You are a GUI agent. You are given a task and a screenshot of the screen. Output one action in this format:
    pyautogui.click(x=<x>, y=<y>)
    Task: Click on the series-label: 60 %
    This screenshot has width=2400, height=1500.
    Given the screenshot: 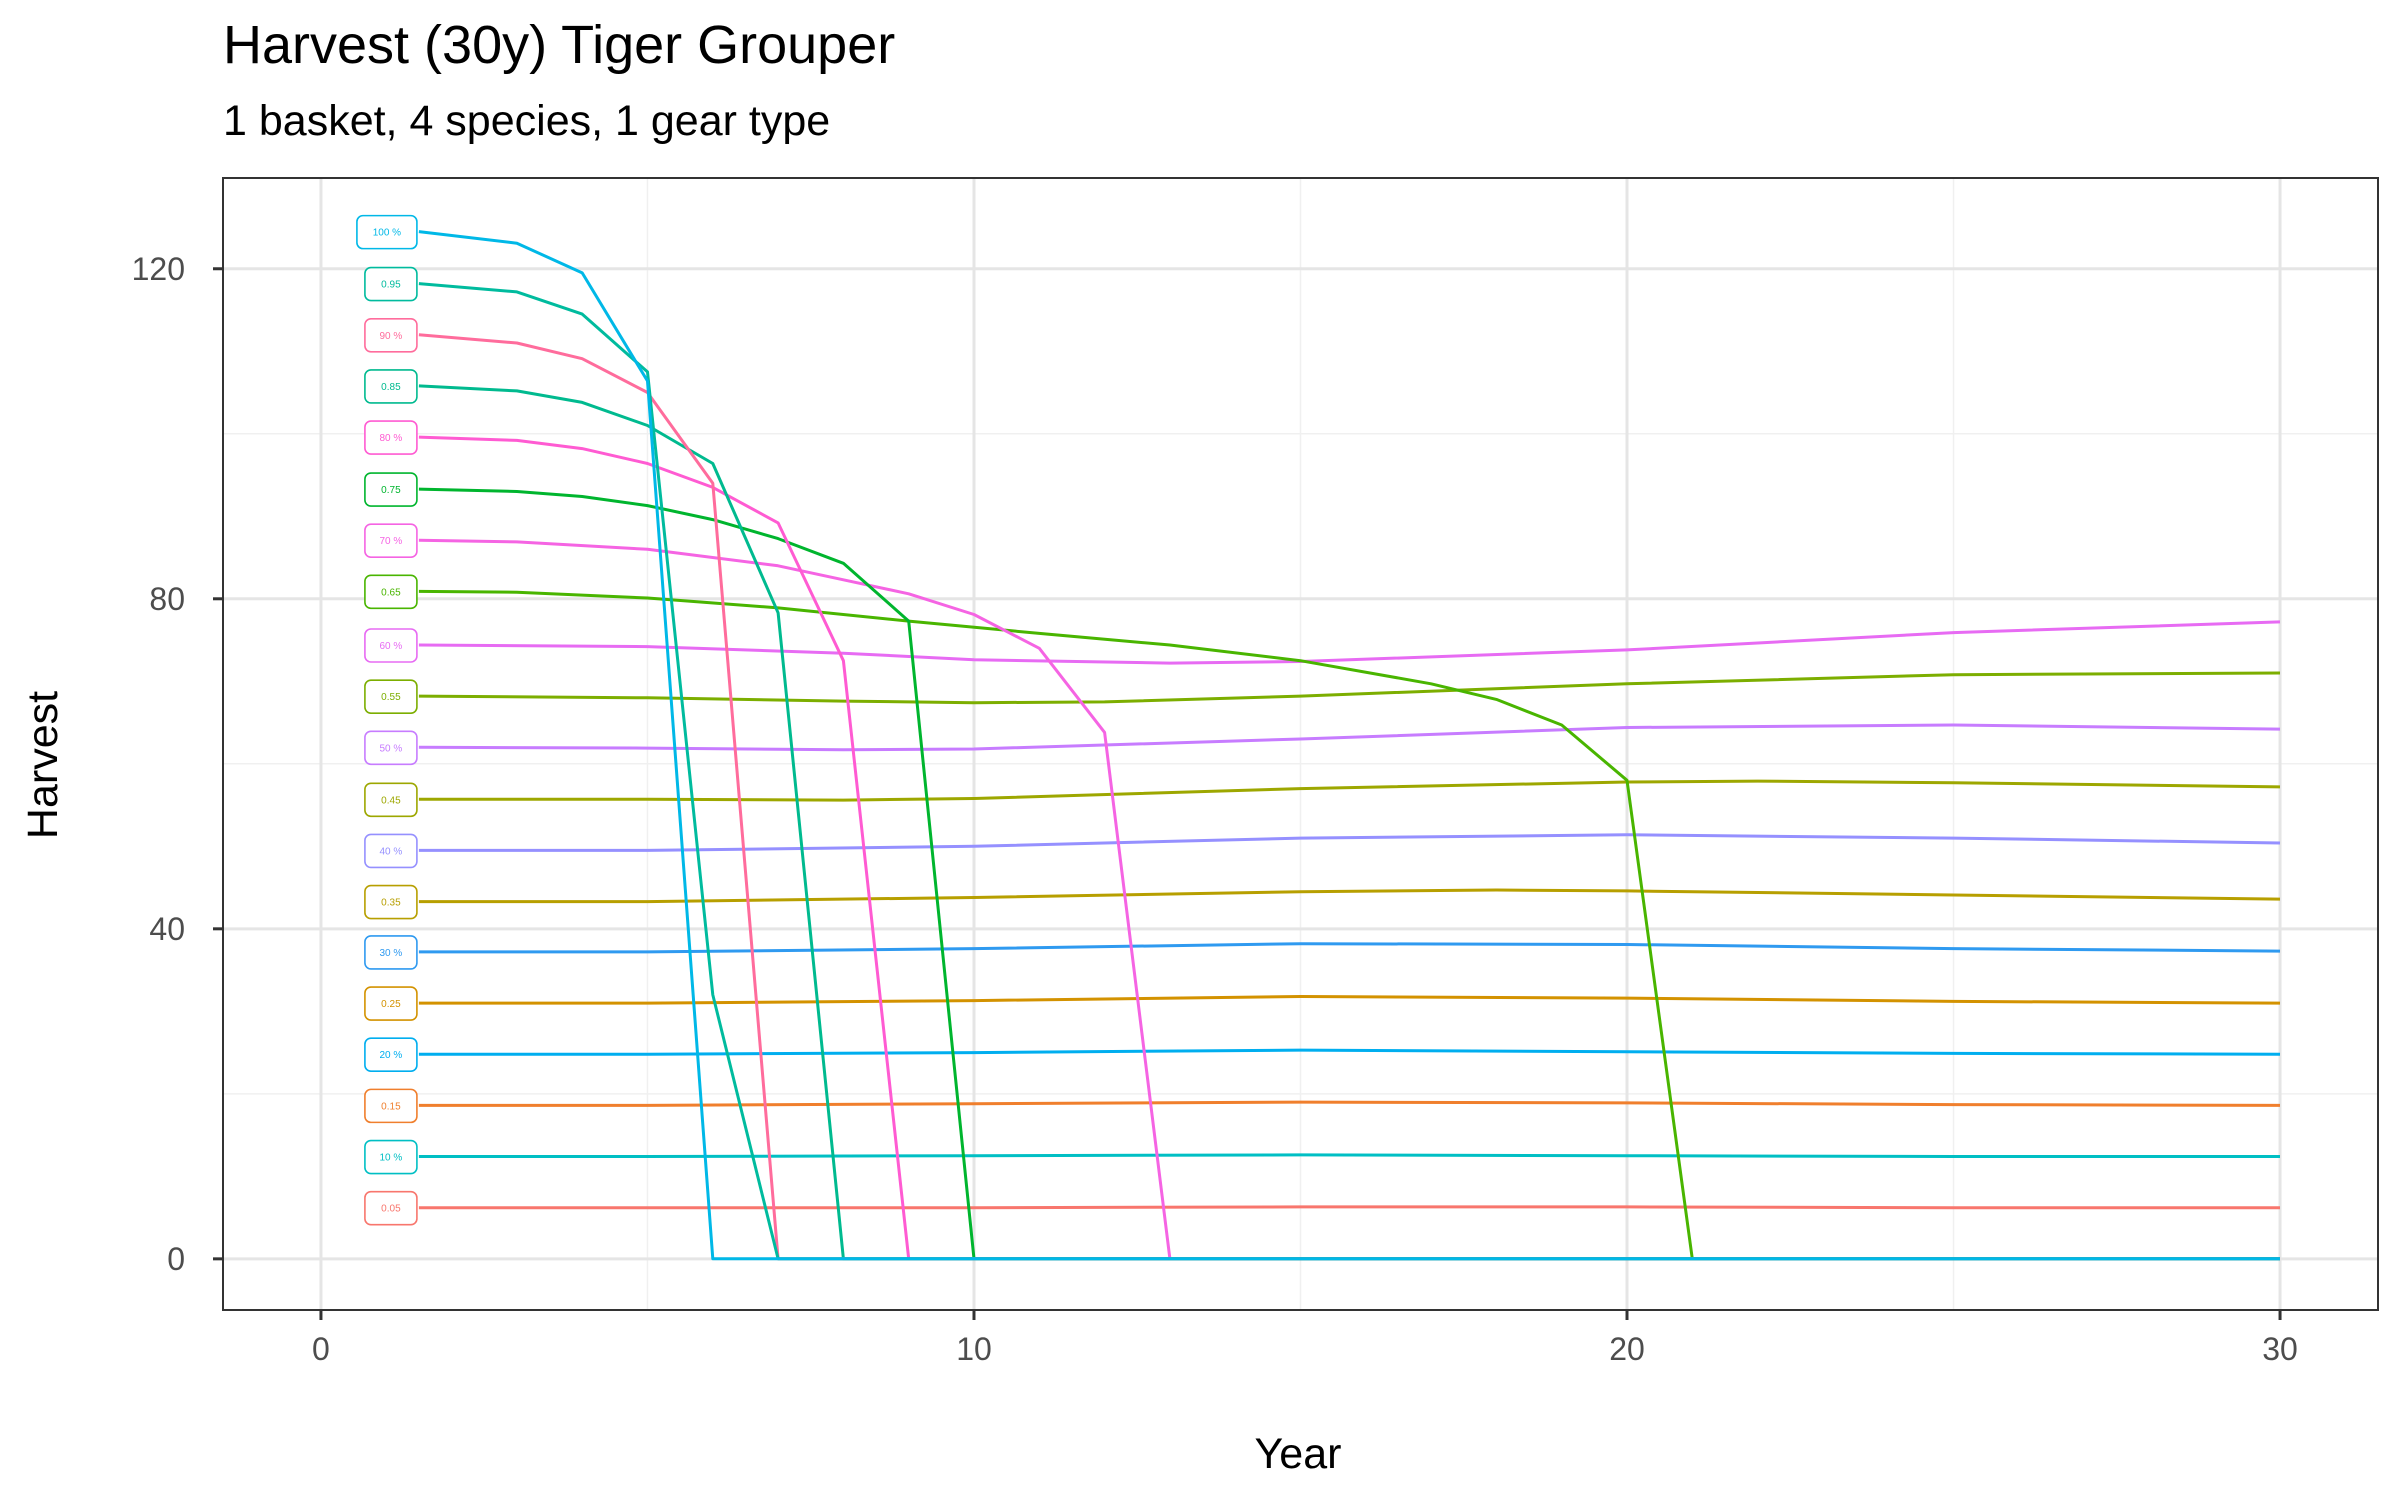 What is the action you would take?
    pyautogui.click(x=391, y=645)
    